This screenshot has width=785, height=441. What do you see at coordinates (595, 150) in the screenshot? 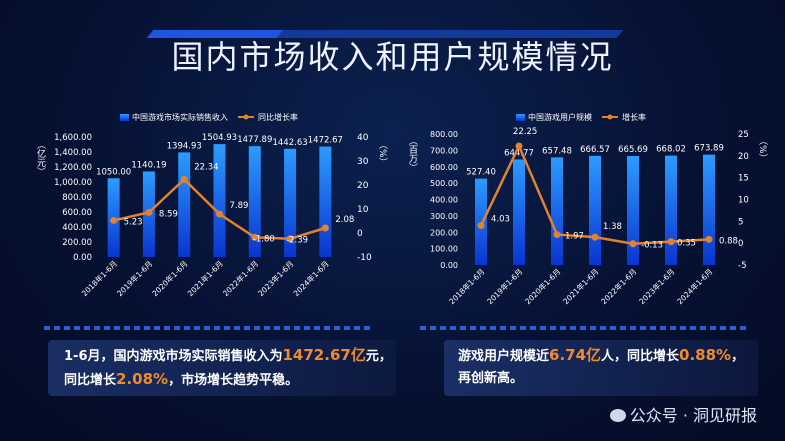
I see `bar-value-label: 666.57` at bounding box center [595, 150].